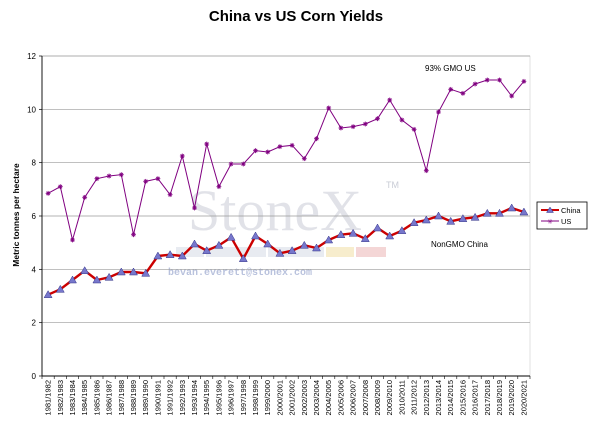  I want to click on x-tick-label: 1983/1984, so click(72, 397).